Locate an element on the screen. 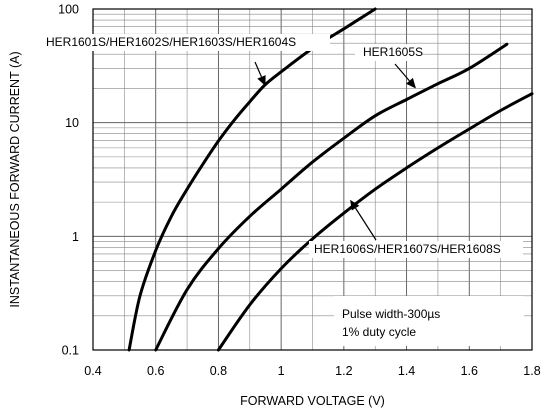 The image size is (547, 412). annotation-label: HER1601S/HER1602S/HER1603S/HER1604S is located at coordinates (171, 42).